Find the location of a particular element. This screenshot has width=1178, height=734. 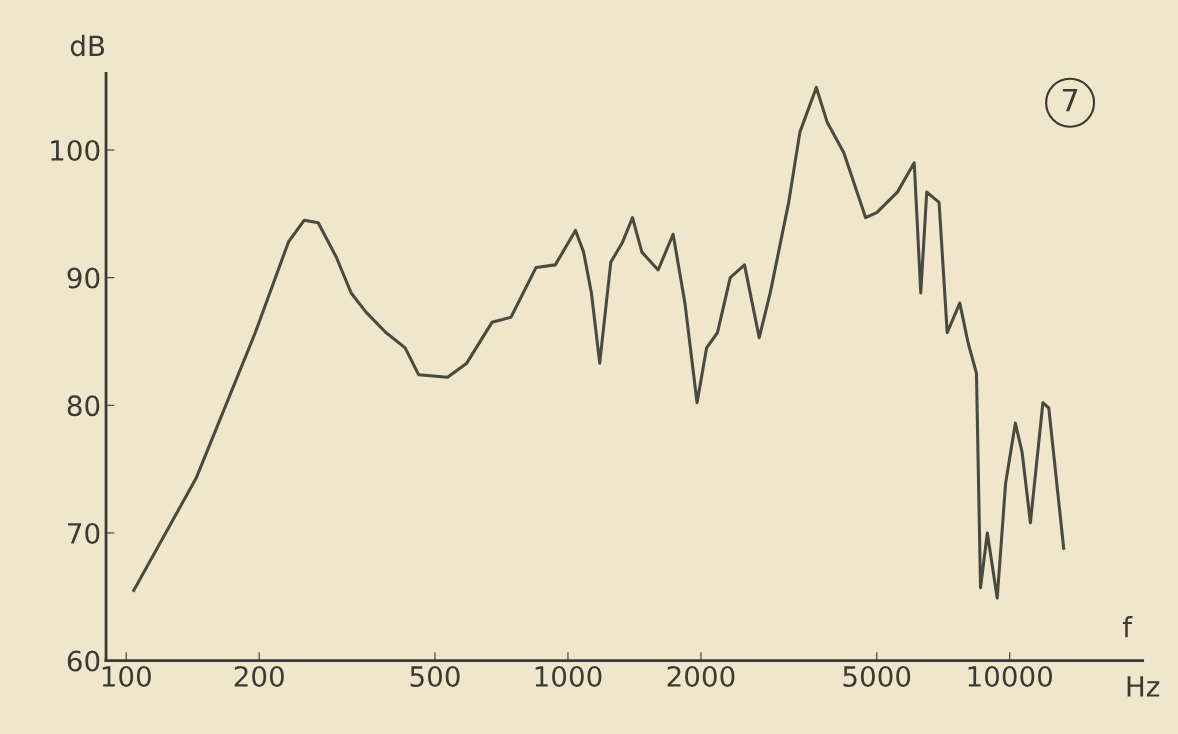

x-tick-label: 200 is located at coordinates (259, 676).